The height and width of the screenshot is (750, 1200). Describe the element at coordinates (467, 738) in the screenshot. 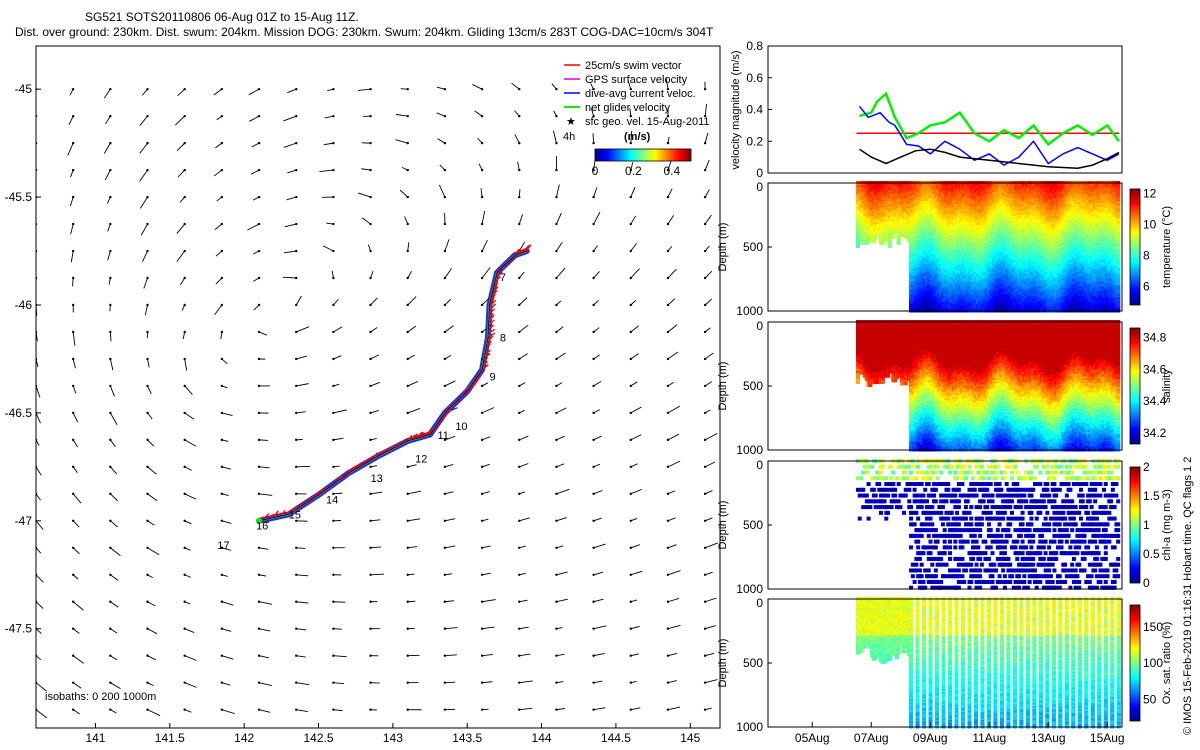

I see `map-x-tick-label: 143.5` at that location.